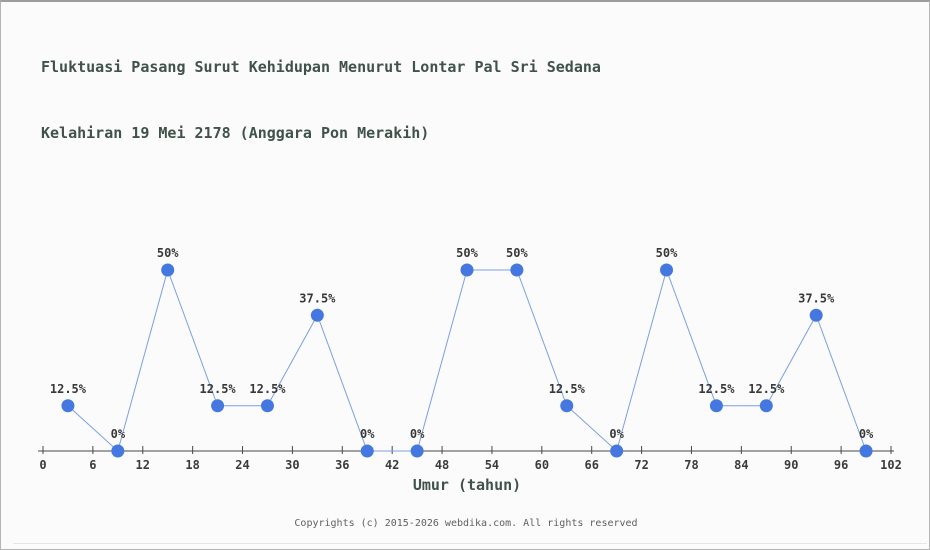 This screenshot has height=550, width=930. I want to click on x-tick-label: 6, so click(92, 465).